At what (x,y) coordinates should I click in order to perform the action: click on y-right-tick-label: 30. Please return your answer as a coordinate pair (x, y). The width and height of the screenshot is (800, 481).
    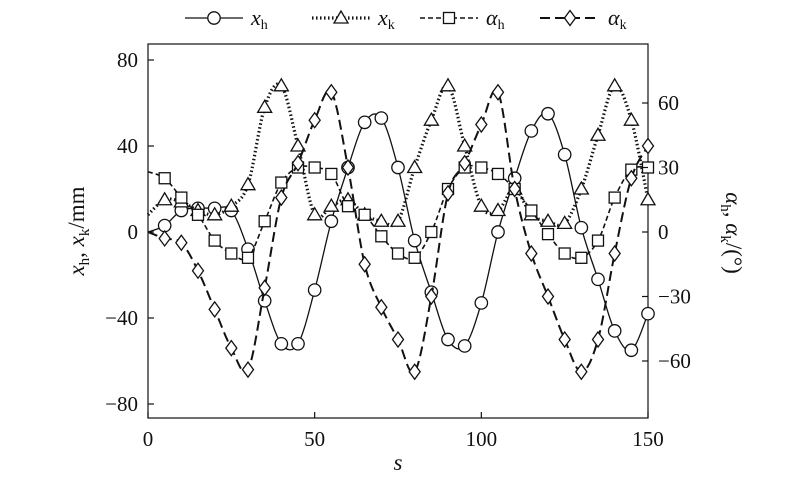
    Looking at the image, I should click on (668, 168).